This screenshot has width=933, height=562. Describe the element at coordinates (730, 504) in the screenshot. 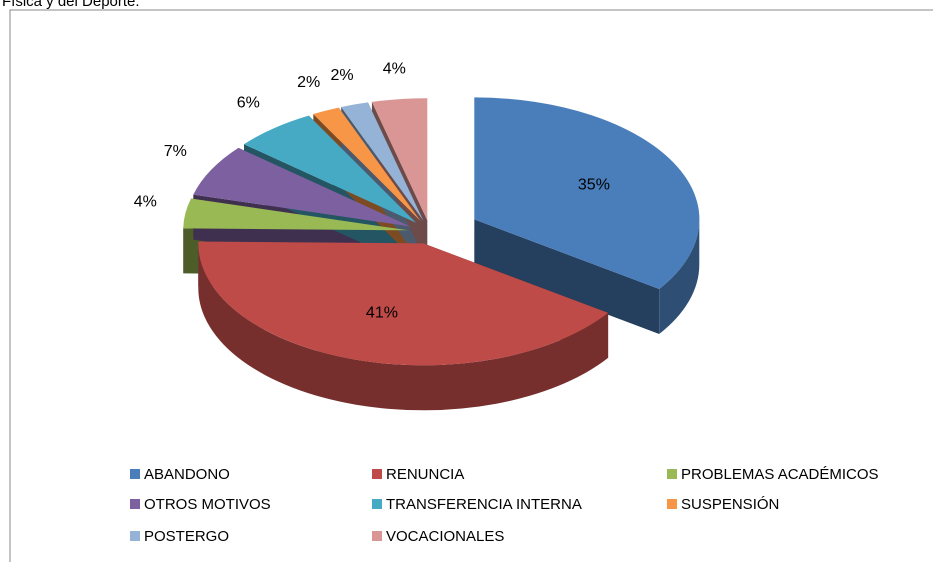

I see `legend-label: SUSPENSIÓN` at that location.